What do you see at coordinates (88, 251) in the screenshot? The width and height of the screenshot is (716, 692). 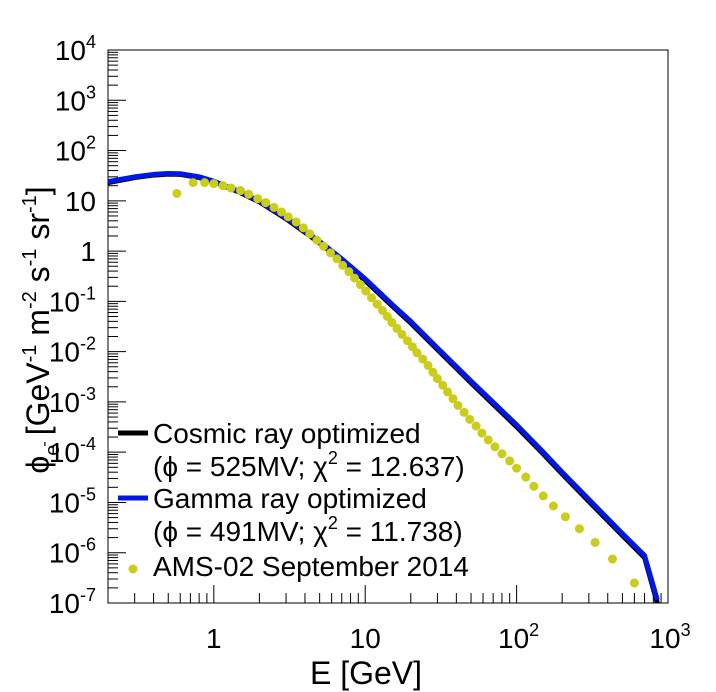 I see `y-tick-label: 1` at bounding box center [88, 251].